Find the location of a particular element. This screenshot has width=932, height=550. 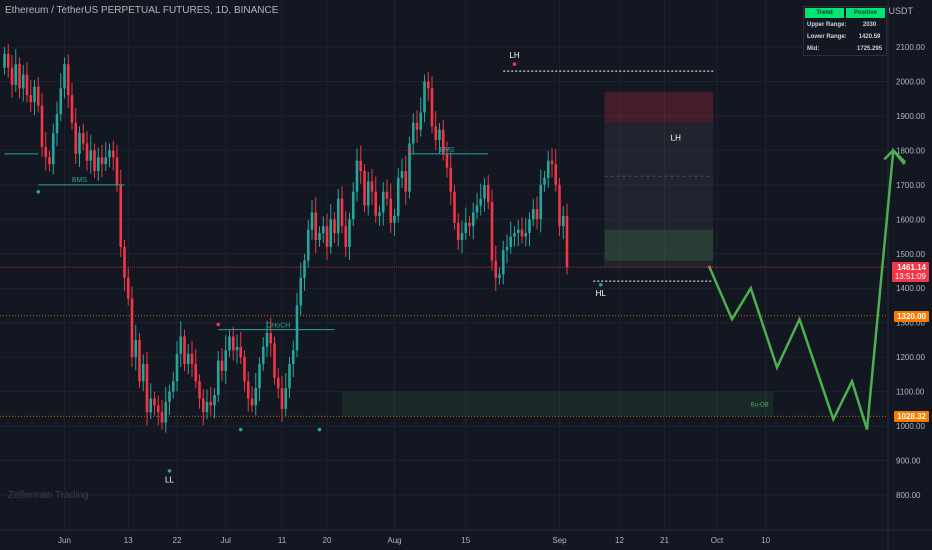

mid-row: Mid: 1725.295 is located at coordinates (845, 49).